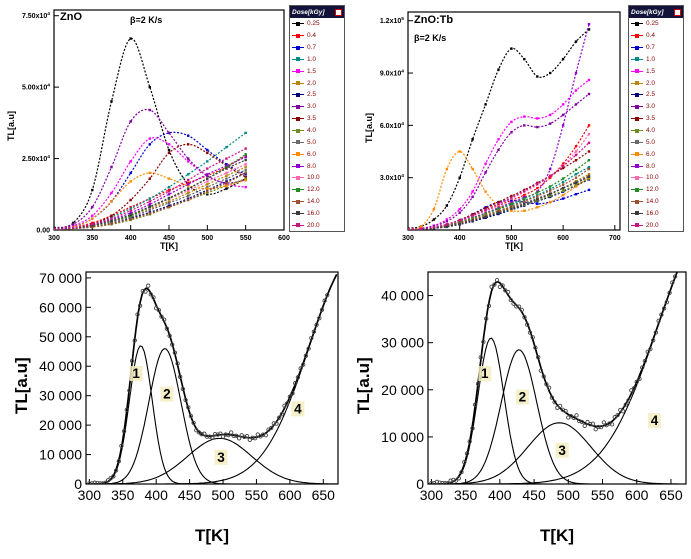 The width and height of the screenshot is (691, 559). What do you see at coordinates (212, 379) in the screenshot?
I see `total-fit-curve` at bounding box center [212, 379].